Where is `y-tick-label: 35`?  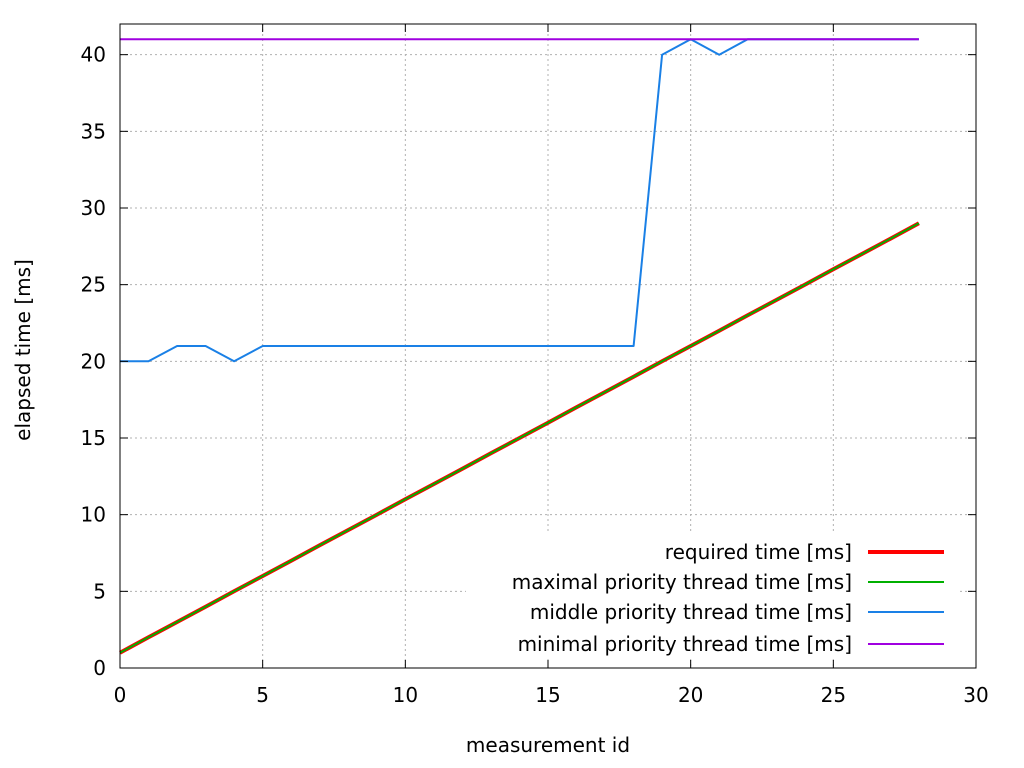 y-tick-label: 35 is located at coordinates (93, 131).